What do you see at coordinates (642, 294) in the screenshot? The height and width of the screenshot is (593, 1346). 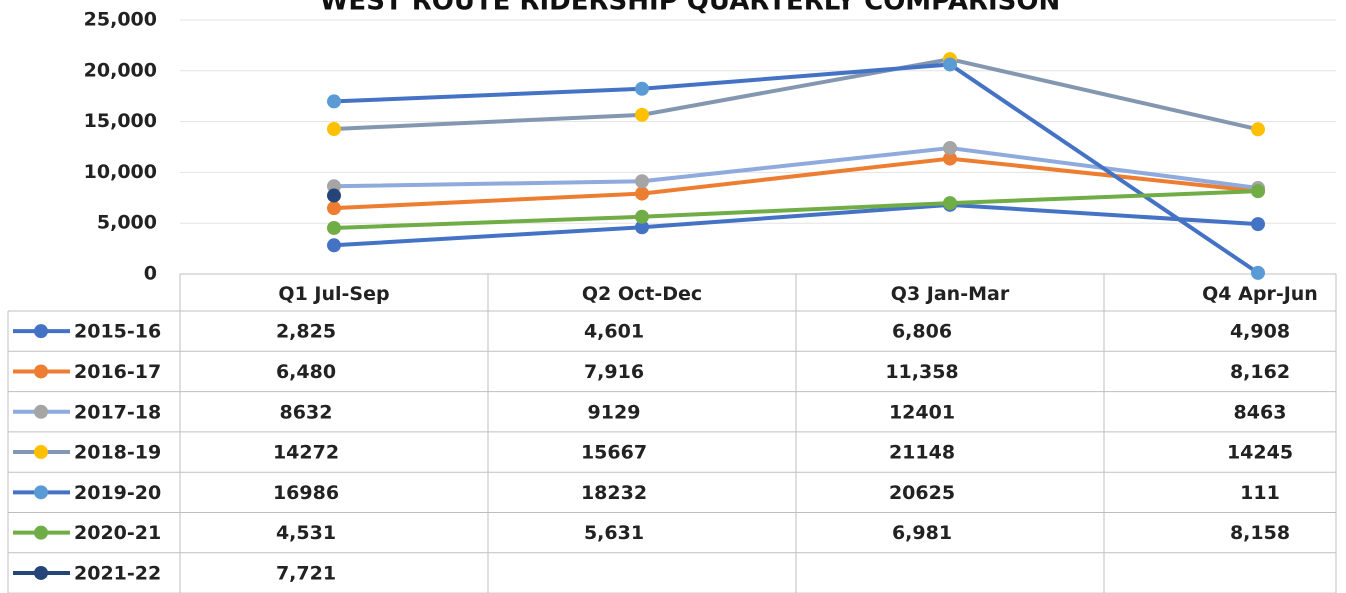 I see `x-tick-label: Q2 Oct-Dec` at bounding box center [642, 294].